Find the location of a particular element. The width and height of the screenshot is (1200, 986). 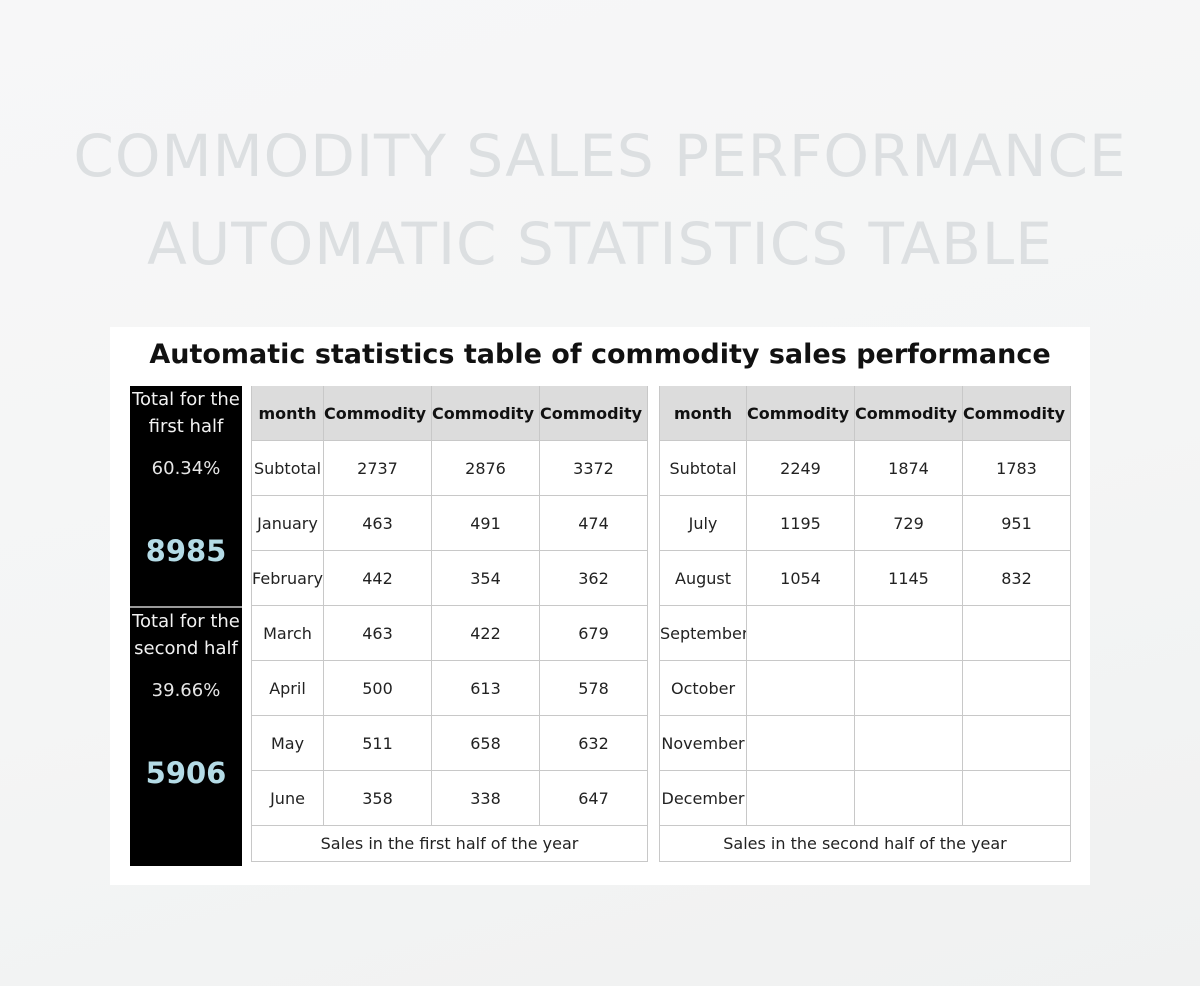

table-row: September is located at coordinates (865, 633).